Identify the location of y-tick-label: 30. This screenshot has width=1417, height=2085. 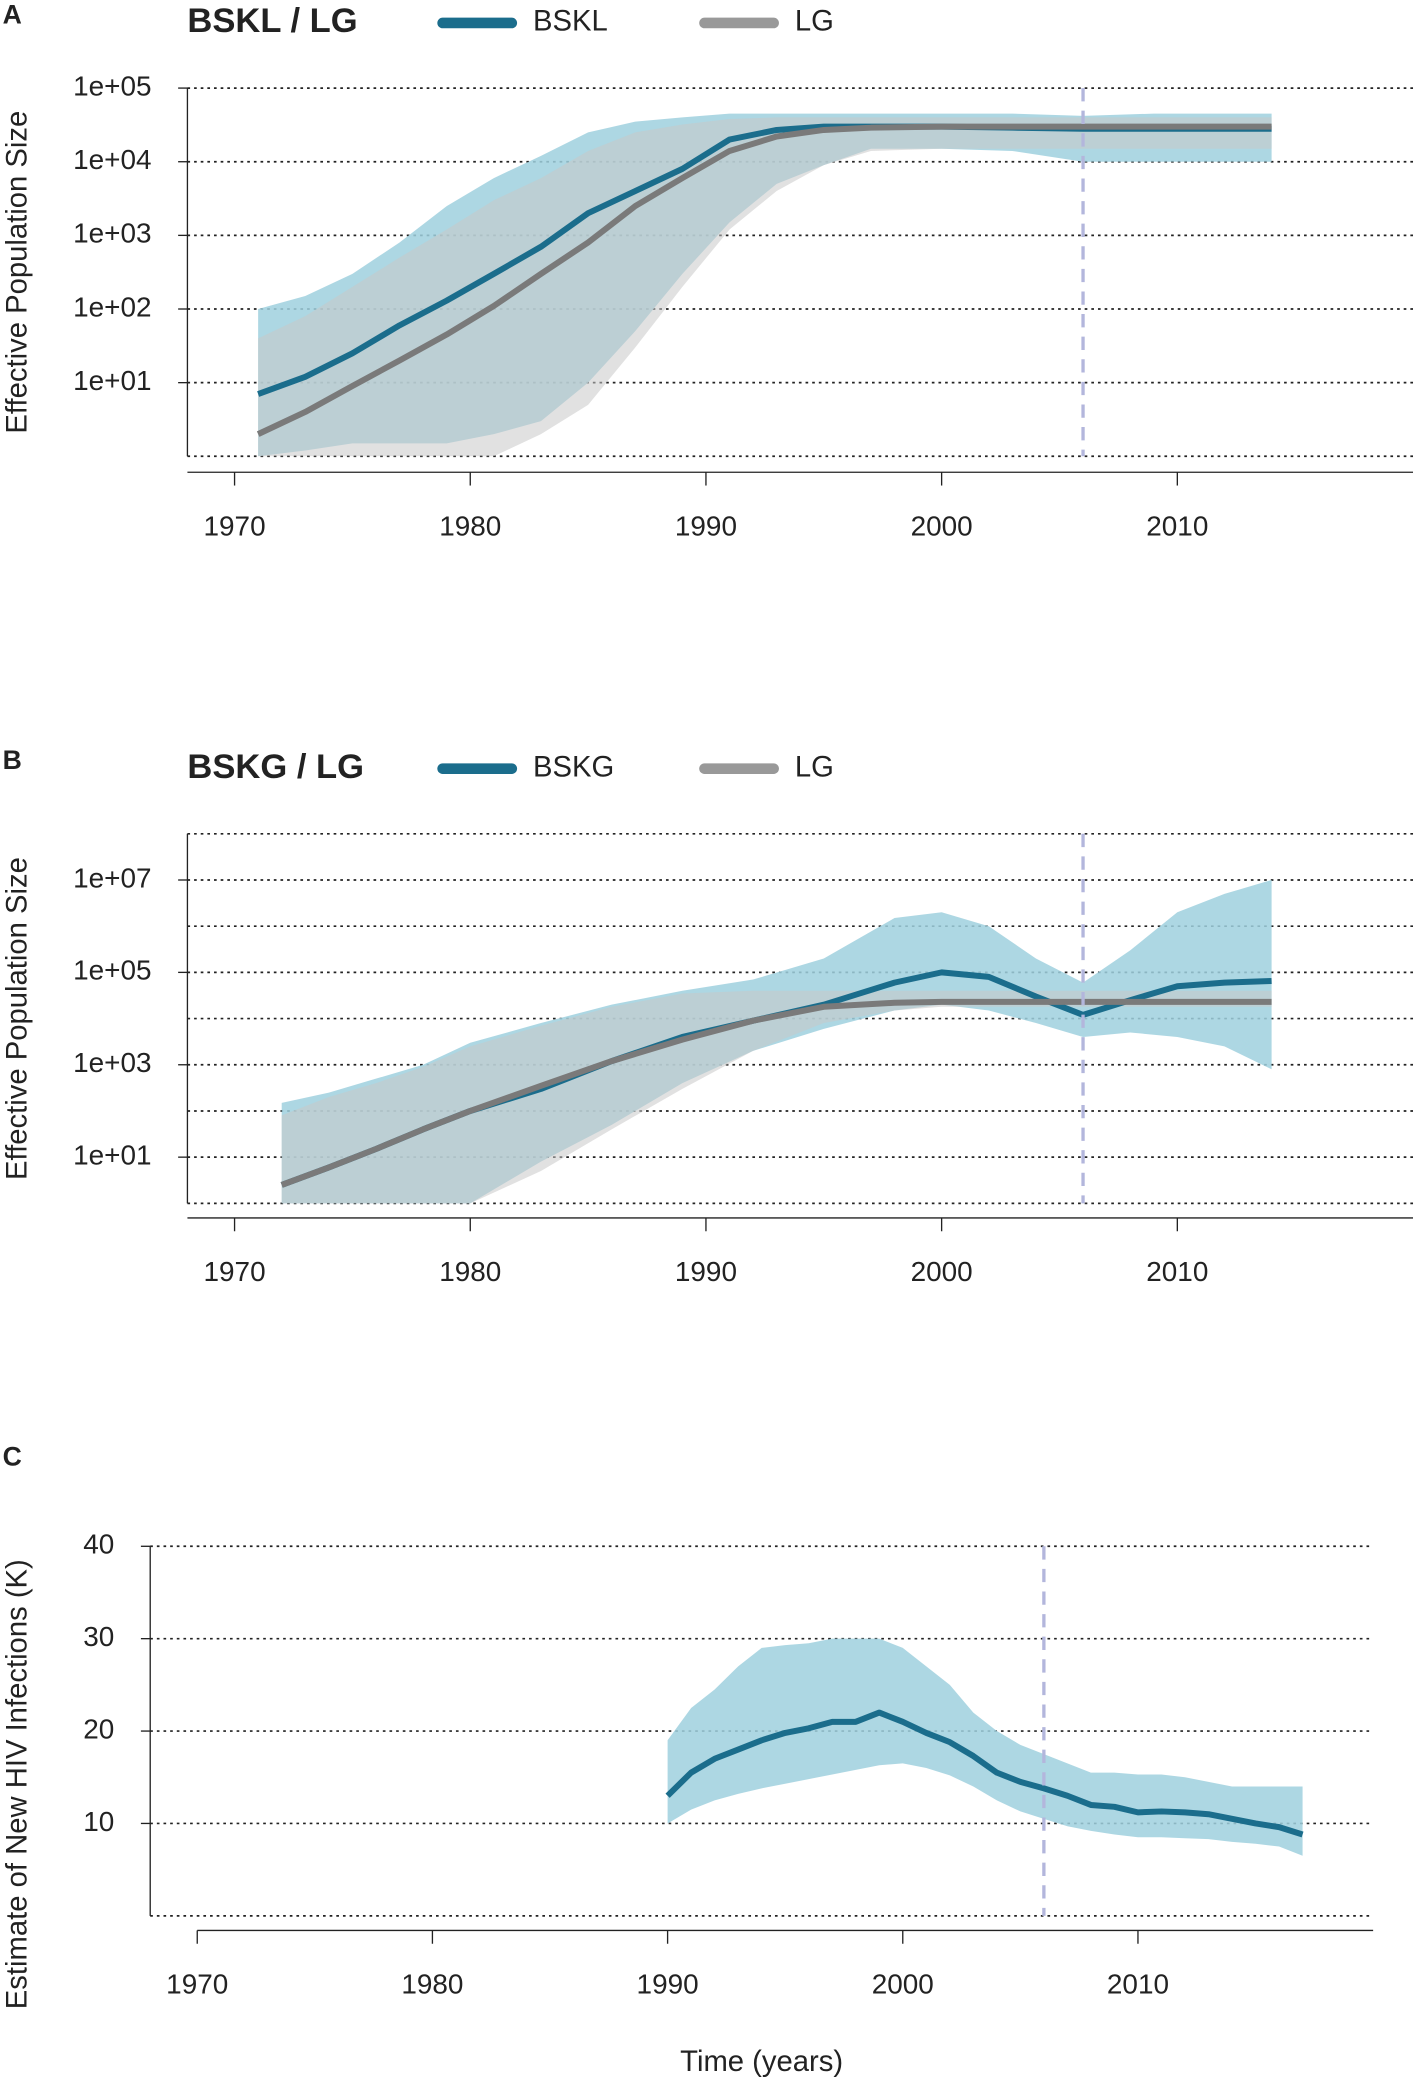
(98, 1636).